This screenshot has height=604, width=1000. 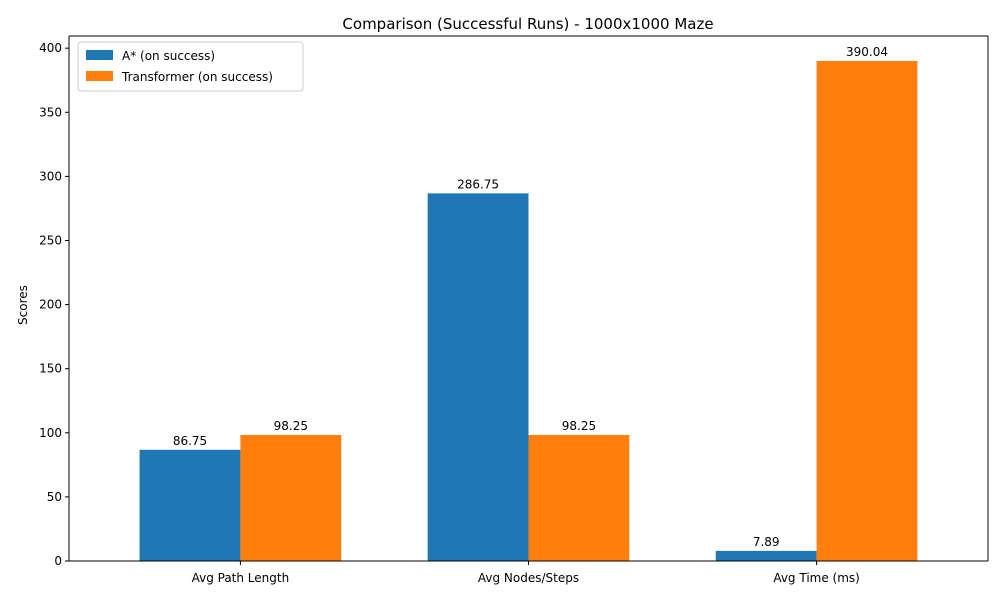 What do you see at coordinates (291, 498) in the screenshot?
I see `bar-s1-c0` at bounding box center [291, 498].